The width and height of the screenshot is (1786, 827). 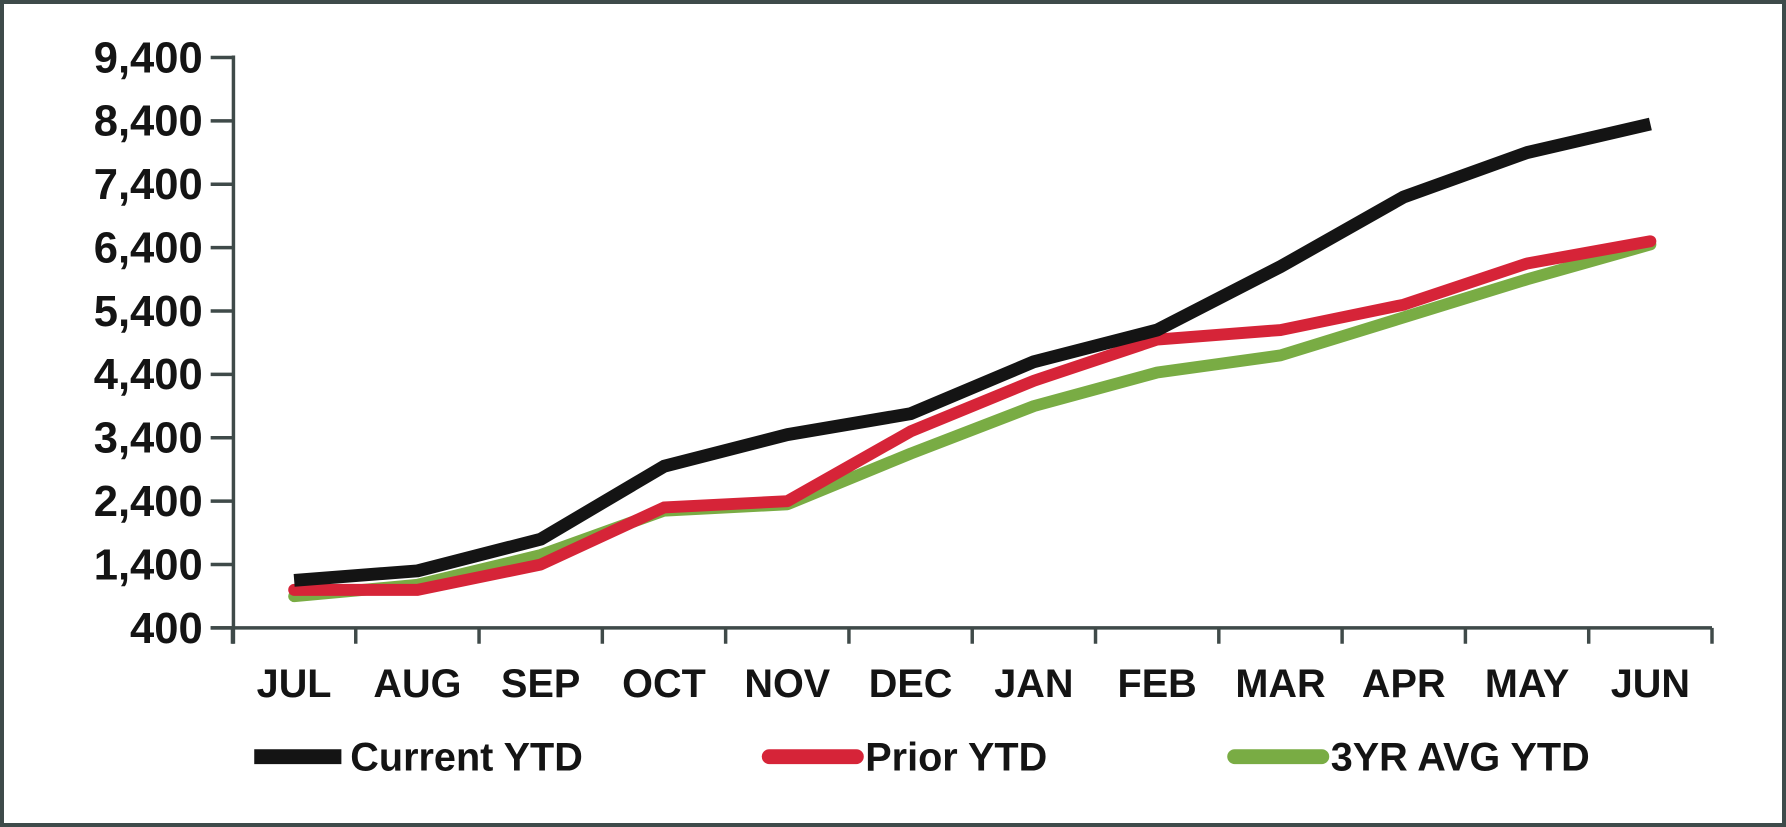 I want to click on legend-item-prior-ytd: Prior YTD, so click(x=904, y=758).